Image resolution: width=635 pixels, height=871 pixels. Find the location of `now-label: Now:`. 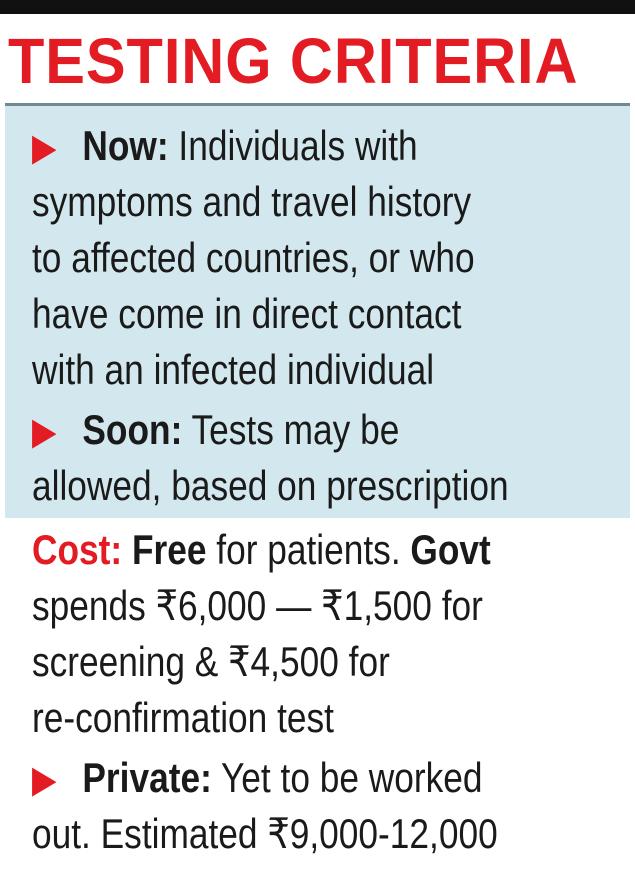

now-label: Now: is located at coordinates (125, 145).